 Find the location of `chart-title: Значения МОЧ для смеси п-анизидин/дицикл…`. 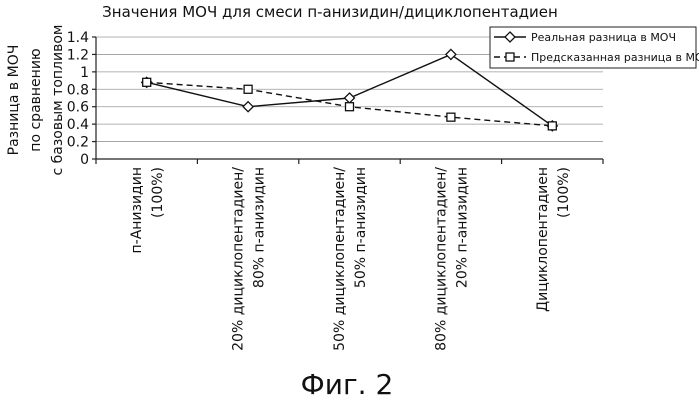

chart-title: Значения МОЧ для смеси п-анизидин/дицикл… is located at coordinates (330, 12).